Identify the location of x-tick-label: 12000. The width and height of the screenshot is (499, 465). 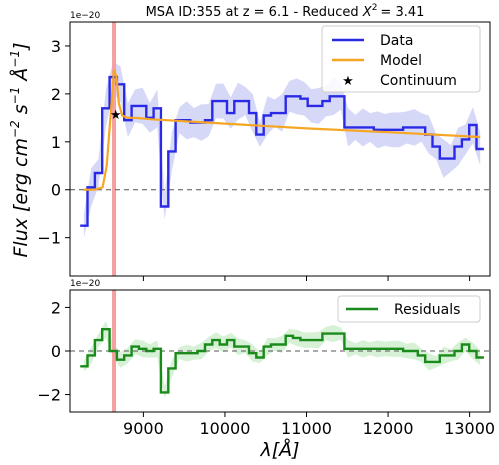
(388, 428).